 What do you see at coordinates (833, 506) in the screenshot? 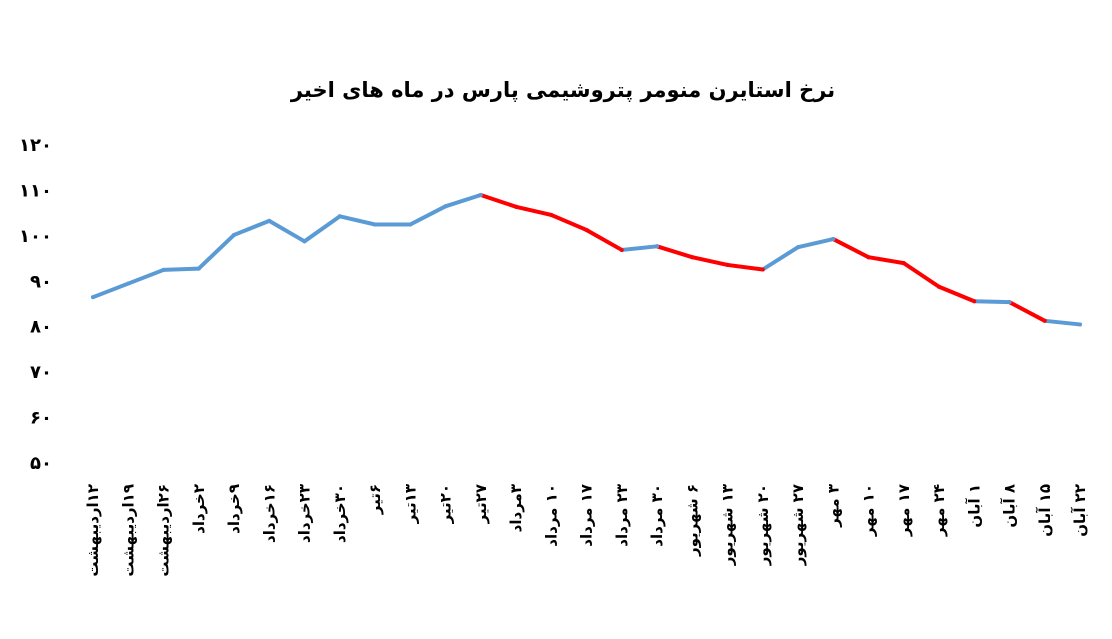
I see `x-tick-label: ۳ مهر` at bounding box center [833, 506].